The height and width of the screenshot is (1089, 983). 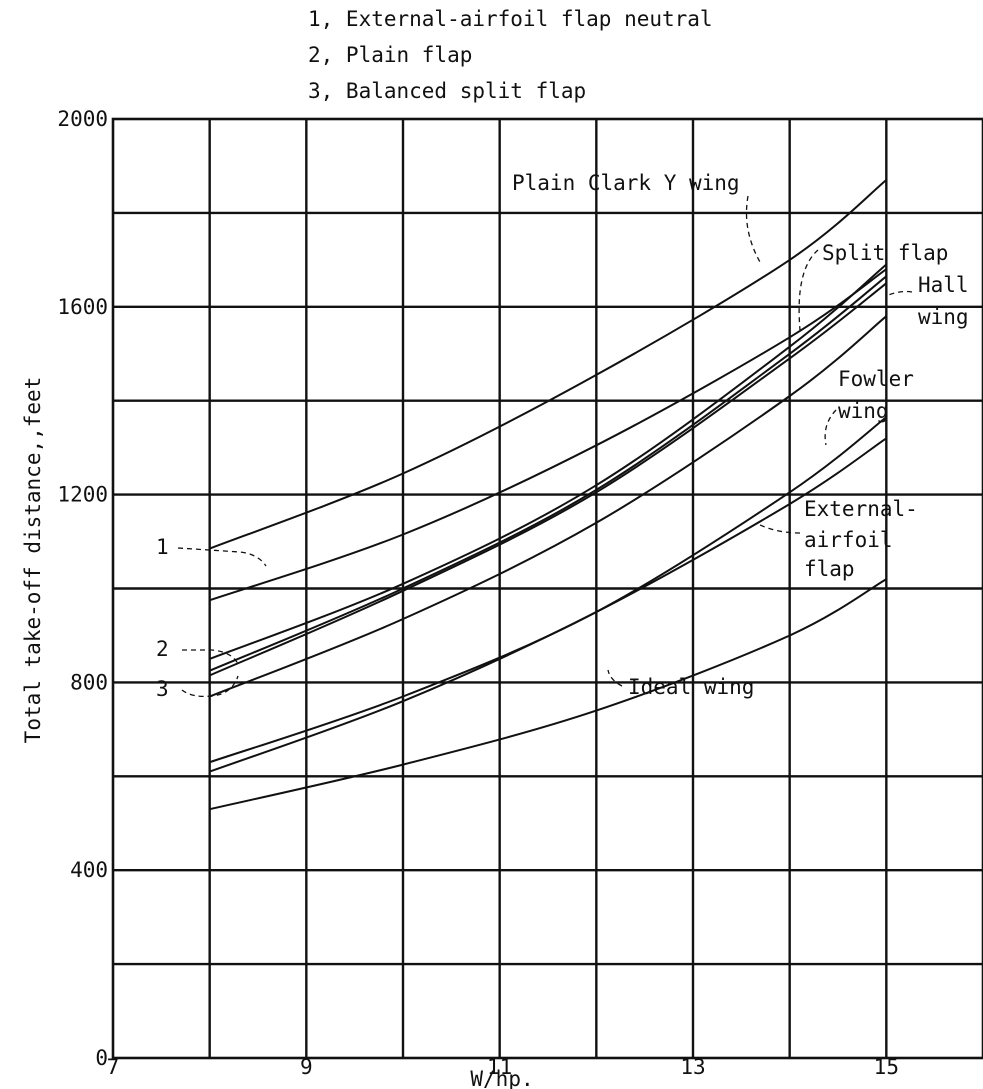 I want to click on y-tick-label-1200: 1200, so click(x=82, y=495).